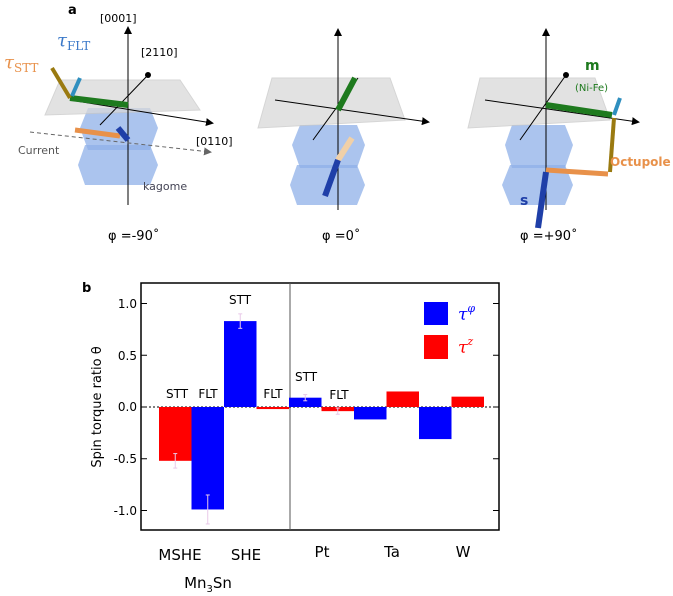  Describe the element at coordinates (370, 413) in the screenshot. I see `bar-ta-tau-phi` at that location.